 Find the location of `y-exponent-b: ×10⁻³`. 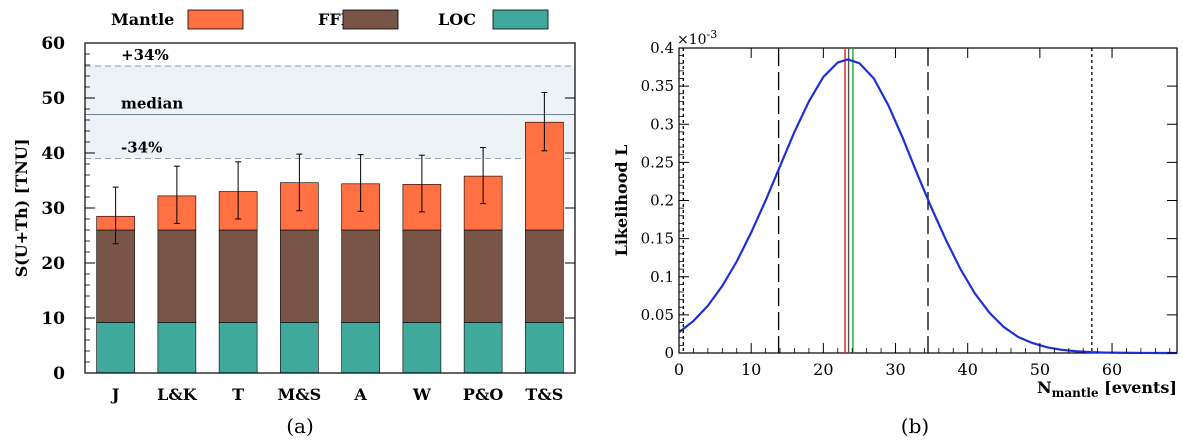

y-exponent-b: ×10⁻³ is located at coordinates (697, 38).